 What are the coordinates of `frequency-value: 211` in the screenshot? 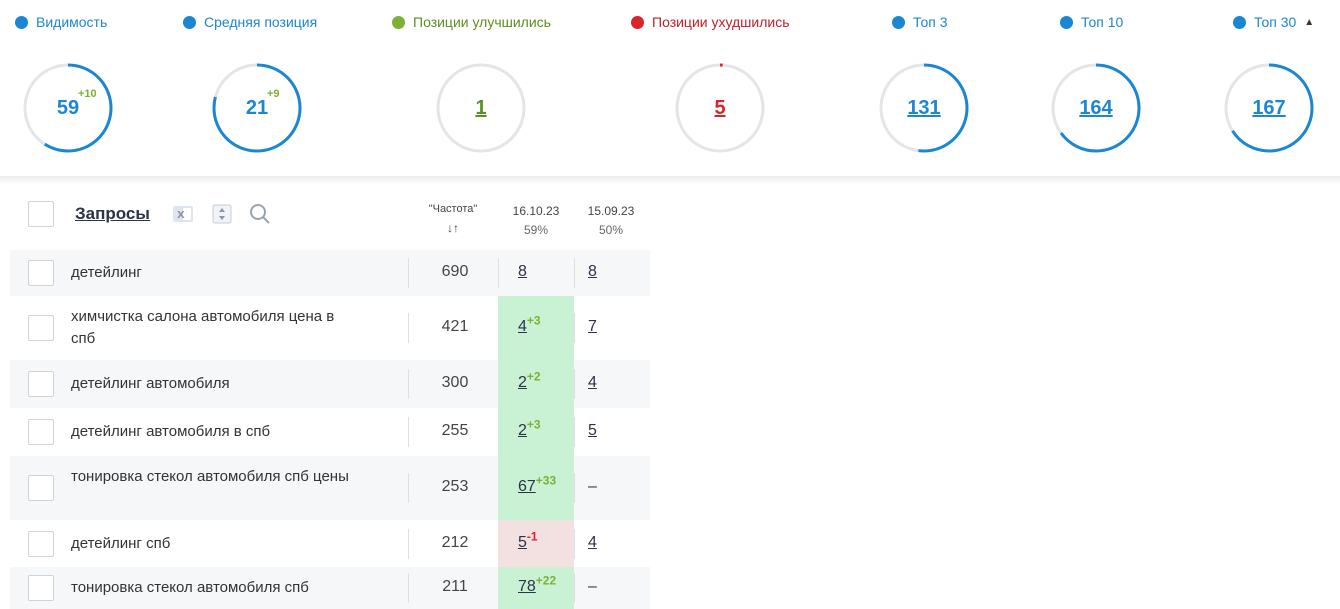 It's located at (455, 586).